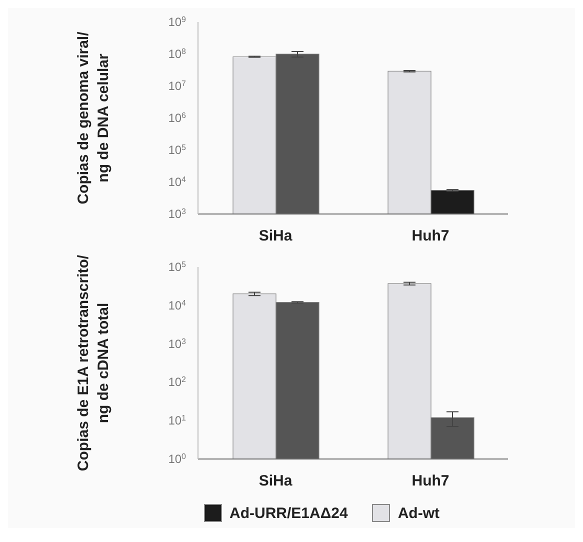 This screenshot has width=583, height=542. I want to click on legend-label: Ad-wt, so click(419, 513).